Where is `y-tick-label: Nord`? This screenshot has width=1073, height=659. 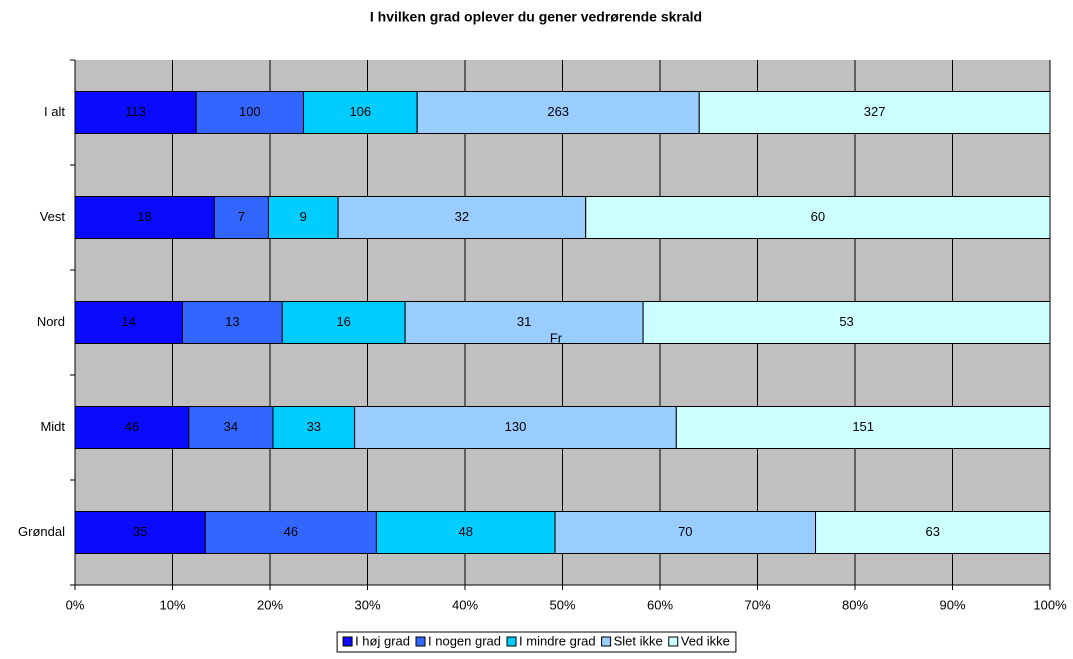 y-tick-label: Nord is located at coordinates (51, 321).